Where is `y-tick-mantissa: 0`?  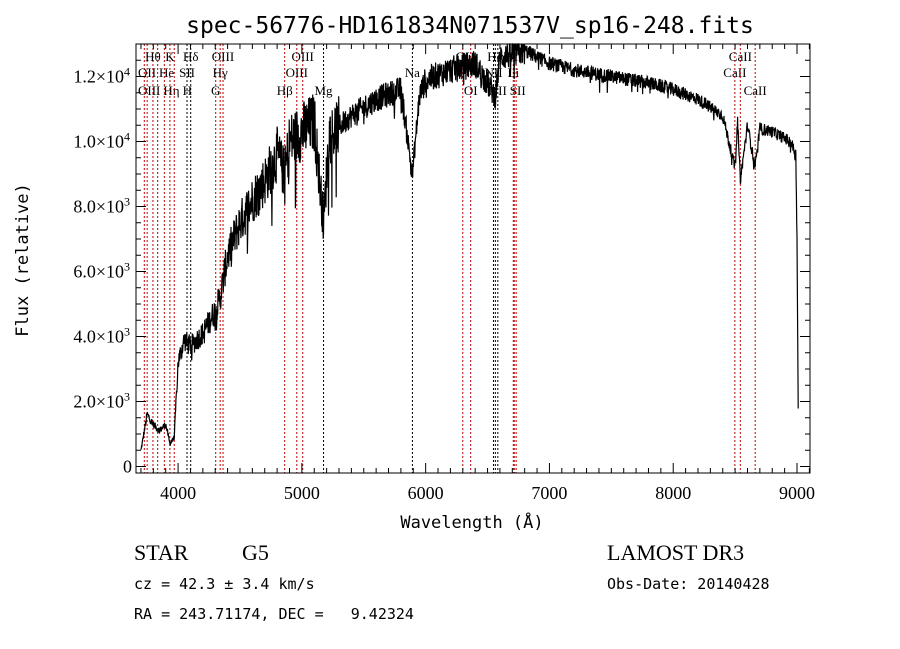
y-tick-mantissa: 0 is located at coordinates (127, 467).